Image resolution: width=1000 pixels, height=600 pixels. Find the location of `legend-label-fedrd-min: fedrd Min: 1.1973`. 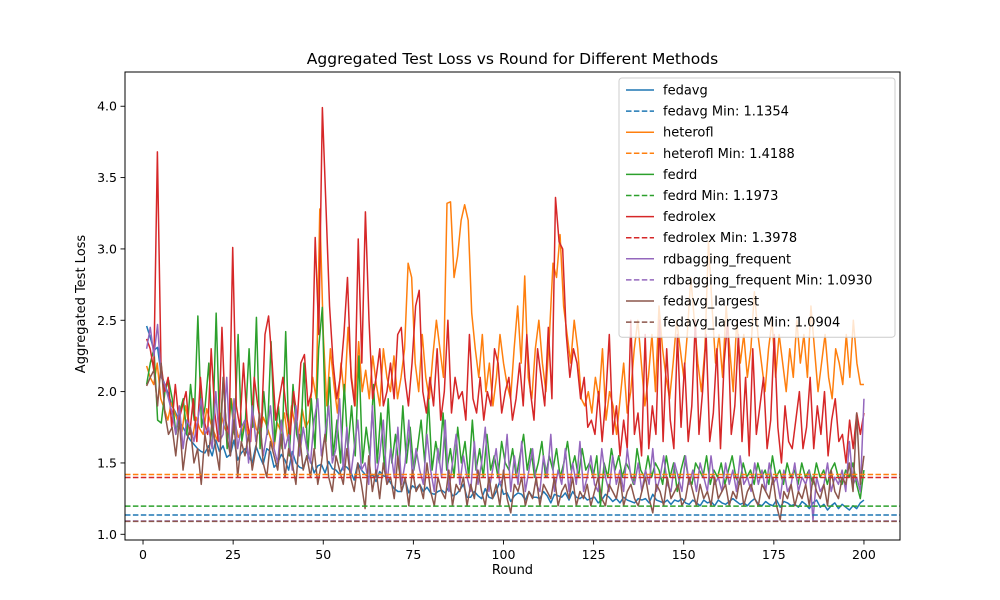

legend-label-fedrd-min: fedrd Min: 1.1973 is located at coordinates (720, 196).